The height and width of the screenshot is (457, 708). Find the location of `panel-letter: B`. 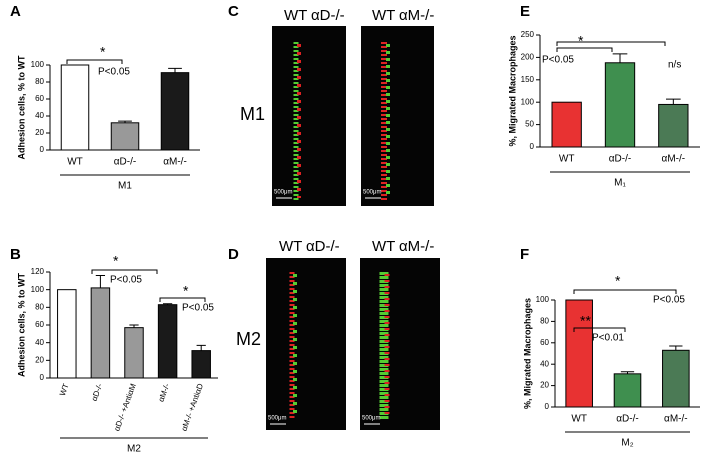

panel-letter: B is located at coordinates (15, 254).